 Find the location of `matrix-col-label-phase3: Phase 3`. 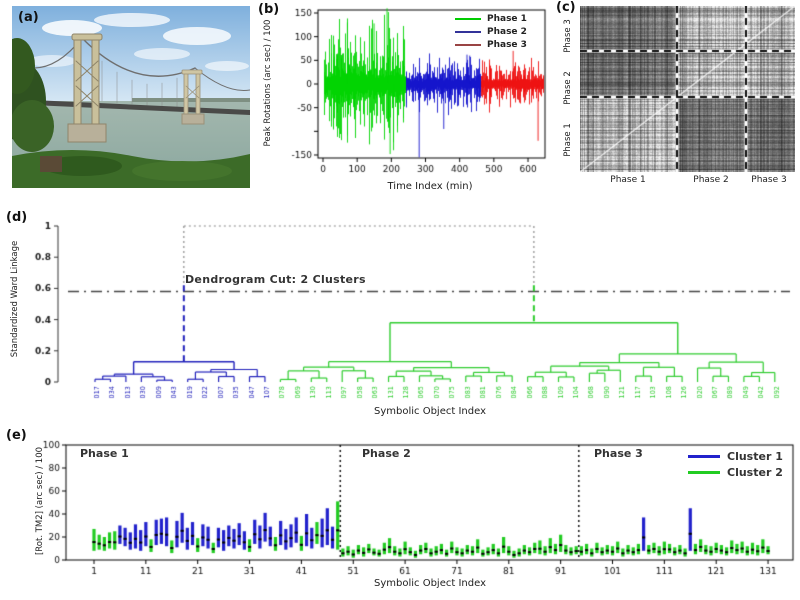

matrix-col-label-phase3: Phase 3 is located at coordinates (769, 180).